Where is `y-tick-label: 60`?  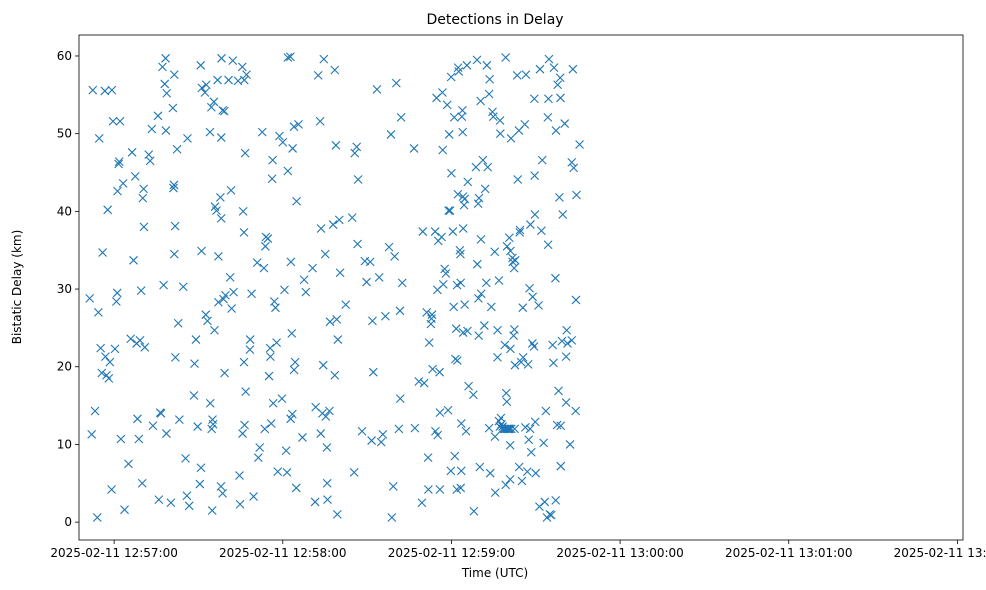
y-tick-label: 60 is located at coordinates (64, 56).